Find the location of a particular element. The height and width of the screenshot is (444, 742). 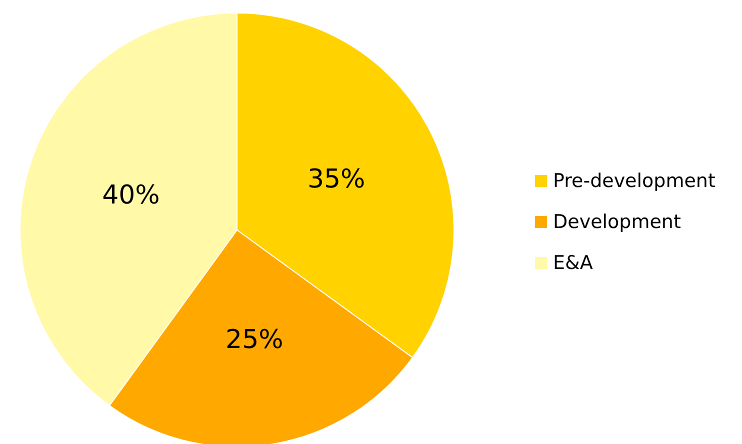

legend-label: E&A is located at coordinates (573, 263).